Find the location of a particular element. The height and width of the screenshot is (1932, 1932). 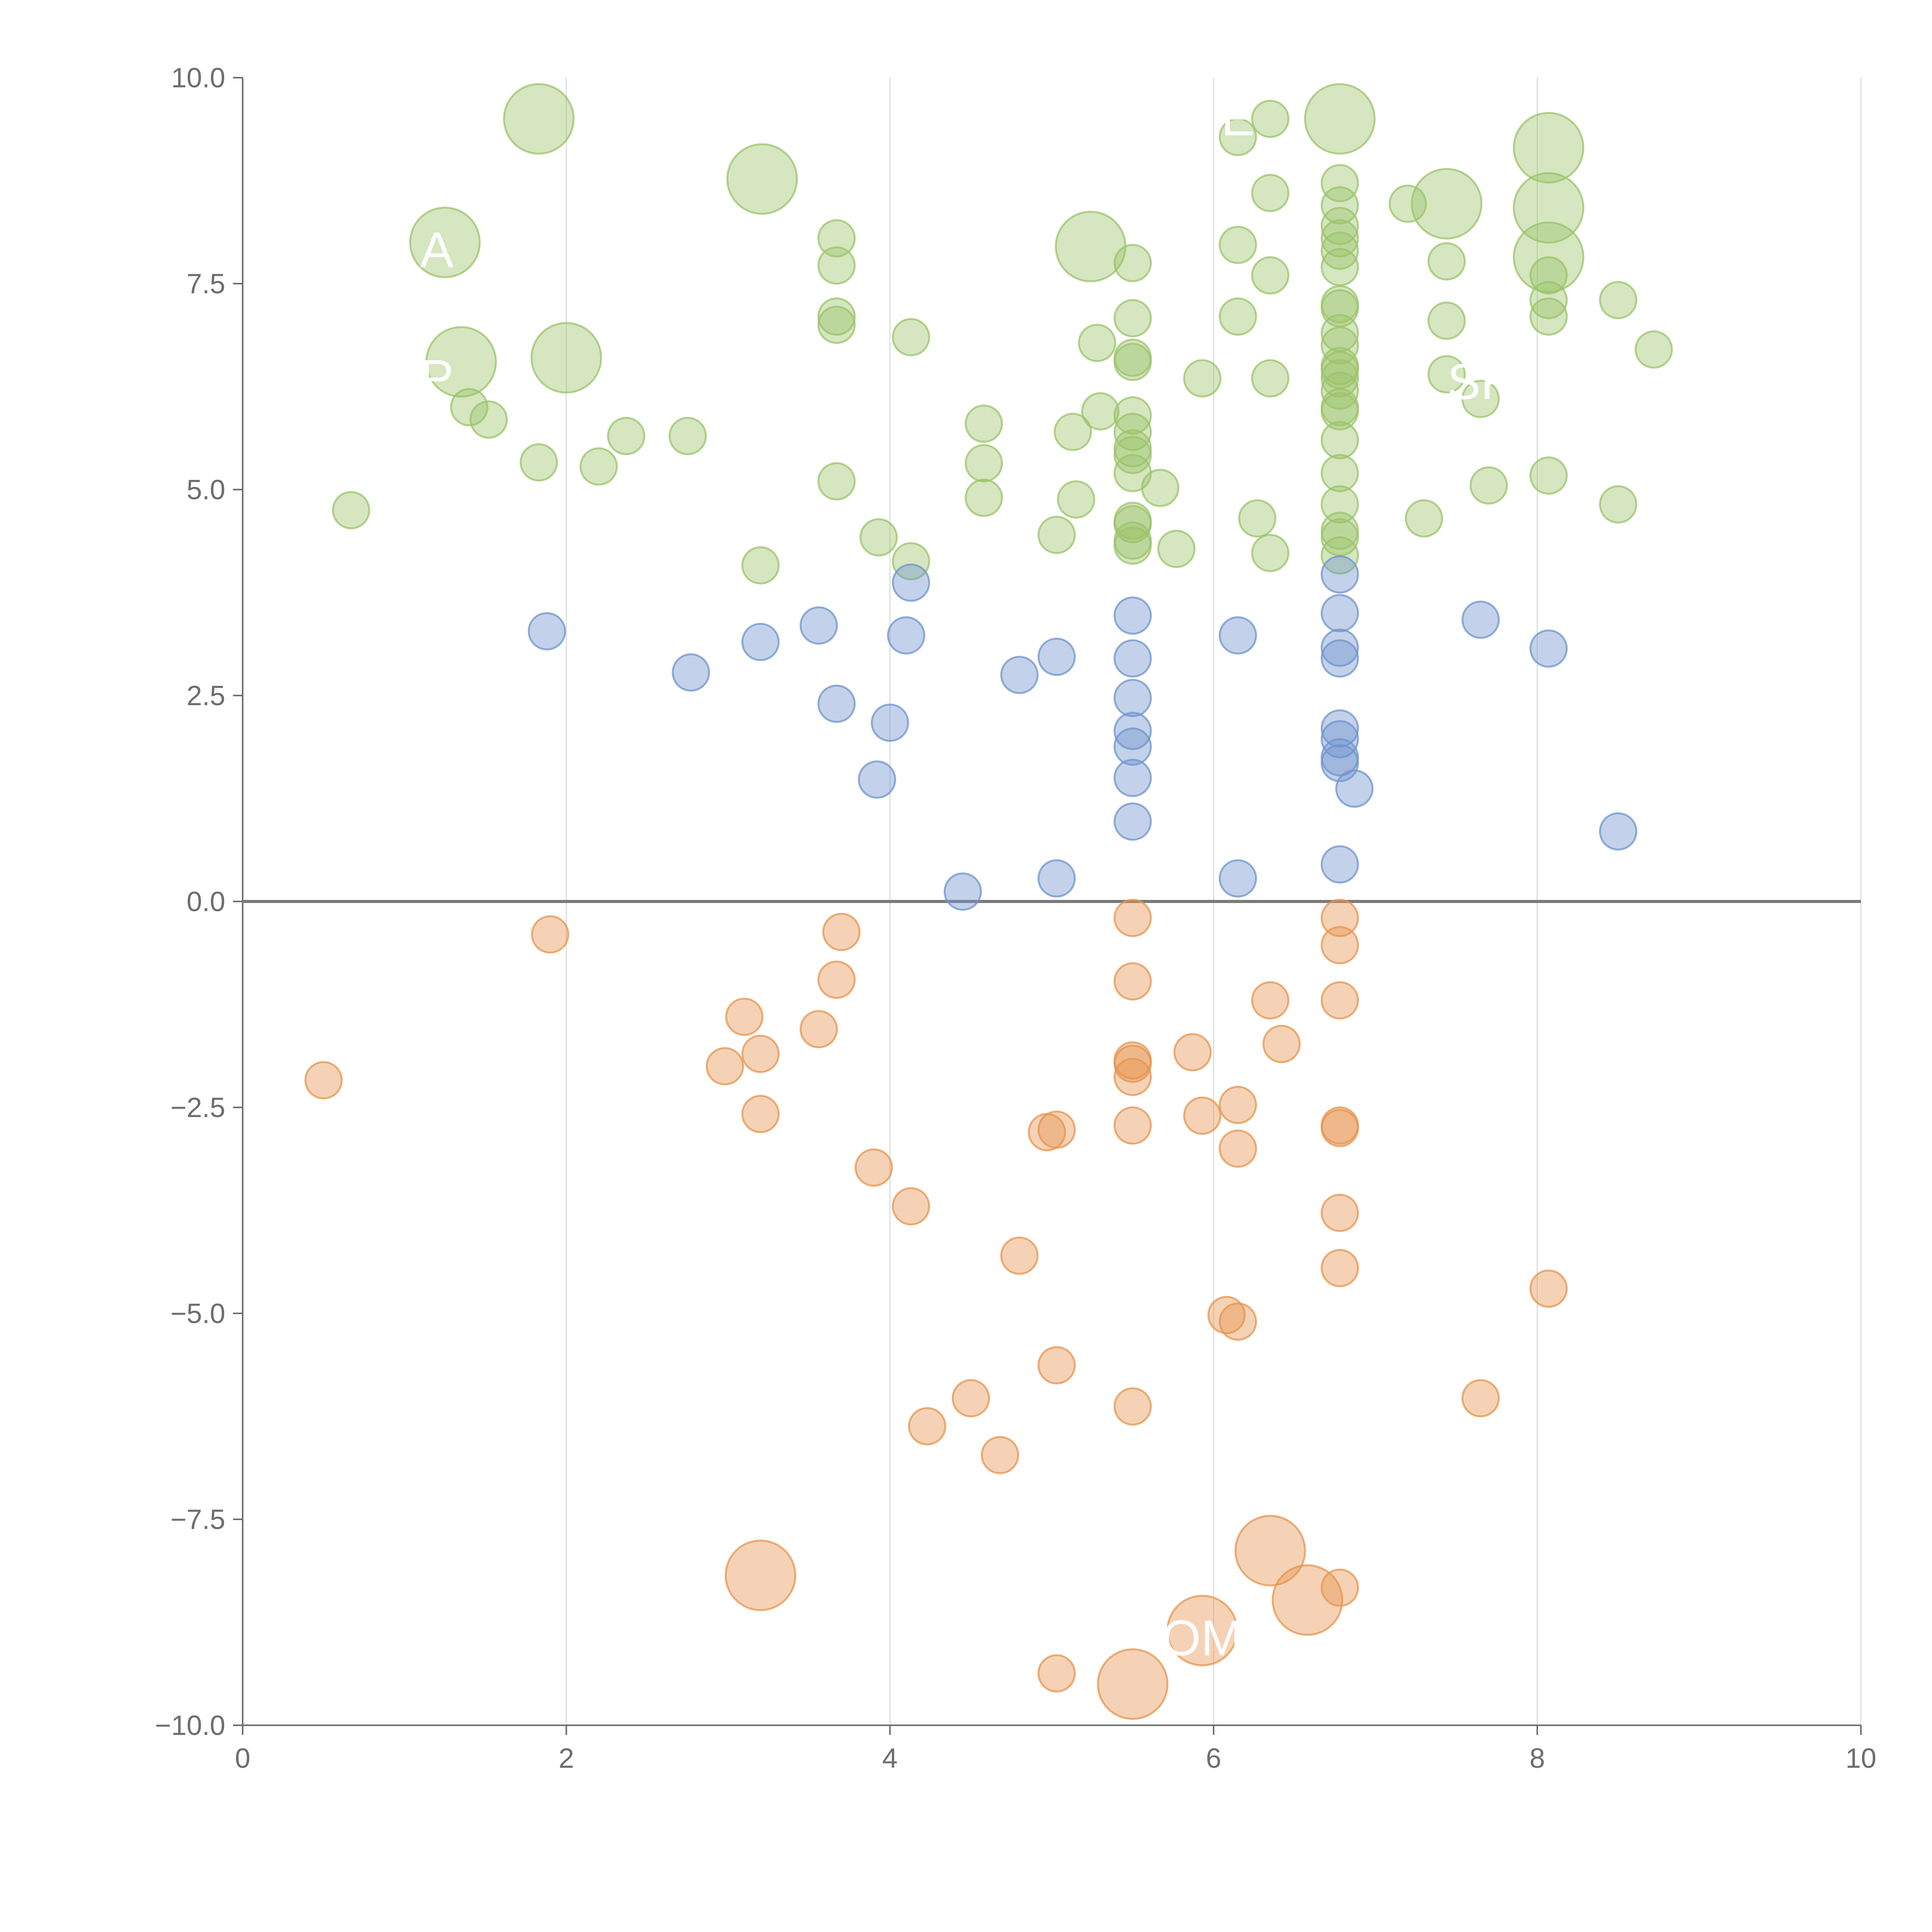

y-tick-label: 5.0 is located at coordinates (206, 489).